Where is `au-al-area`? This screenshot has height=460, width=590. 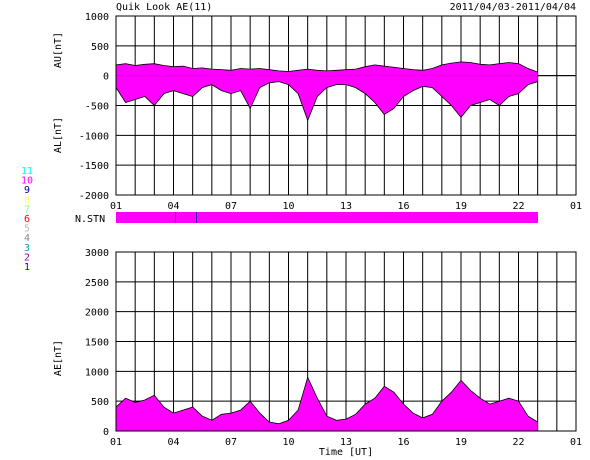
au-al-area is located at coordinates (345, 91).